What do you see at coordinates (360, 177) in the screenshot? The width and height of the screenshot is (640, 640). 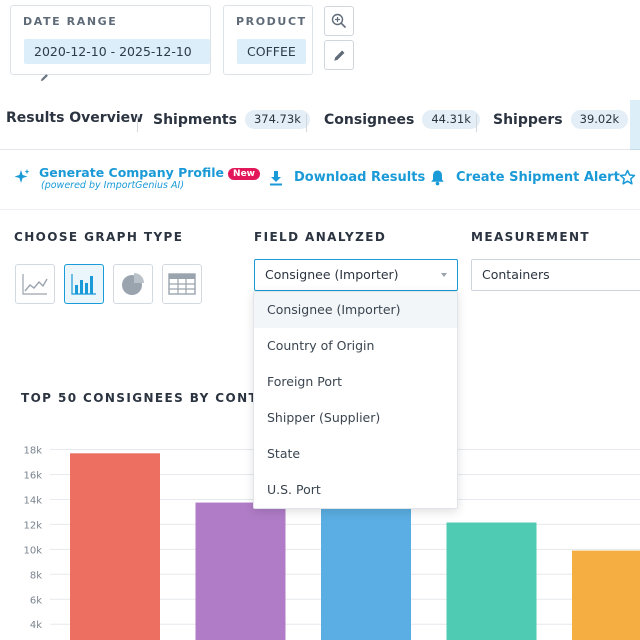 I see `download-results-label: Download Results` at bounding box center [360, 177].